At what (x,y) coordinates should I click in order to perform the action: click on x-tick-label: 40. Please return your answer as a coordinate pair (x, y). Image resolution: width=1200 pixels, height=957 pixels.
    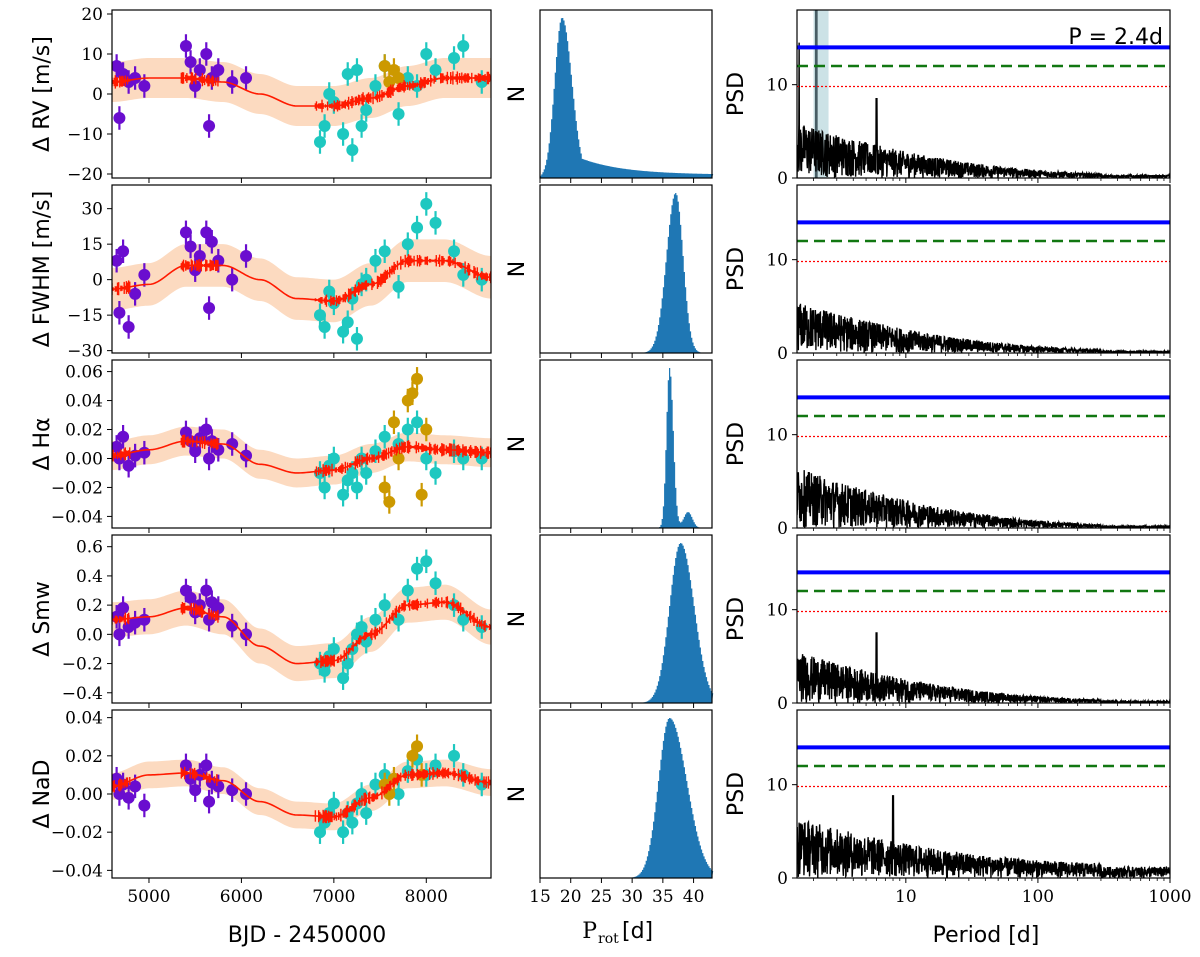
    Looking at the image, I should click on (694, 897).